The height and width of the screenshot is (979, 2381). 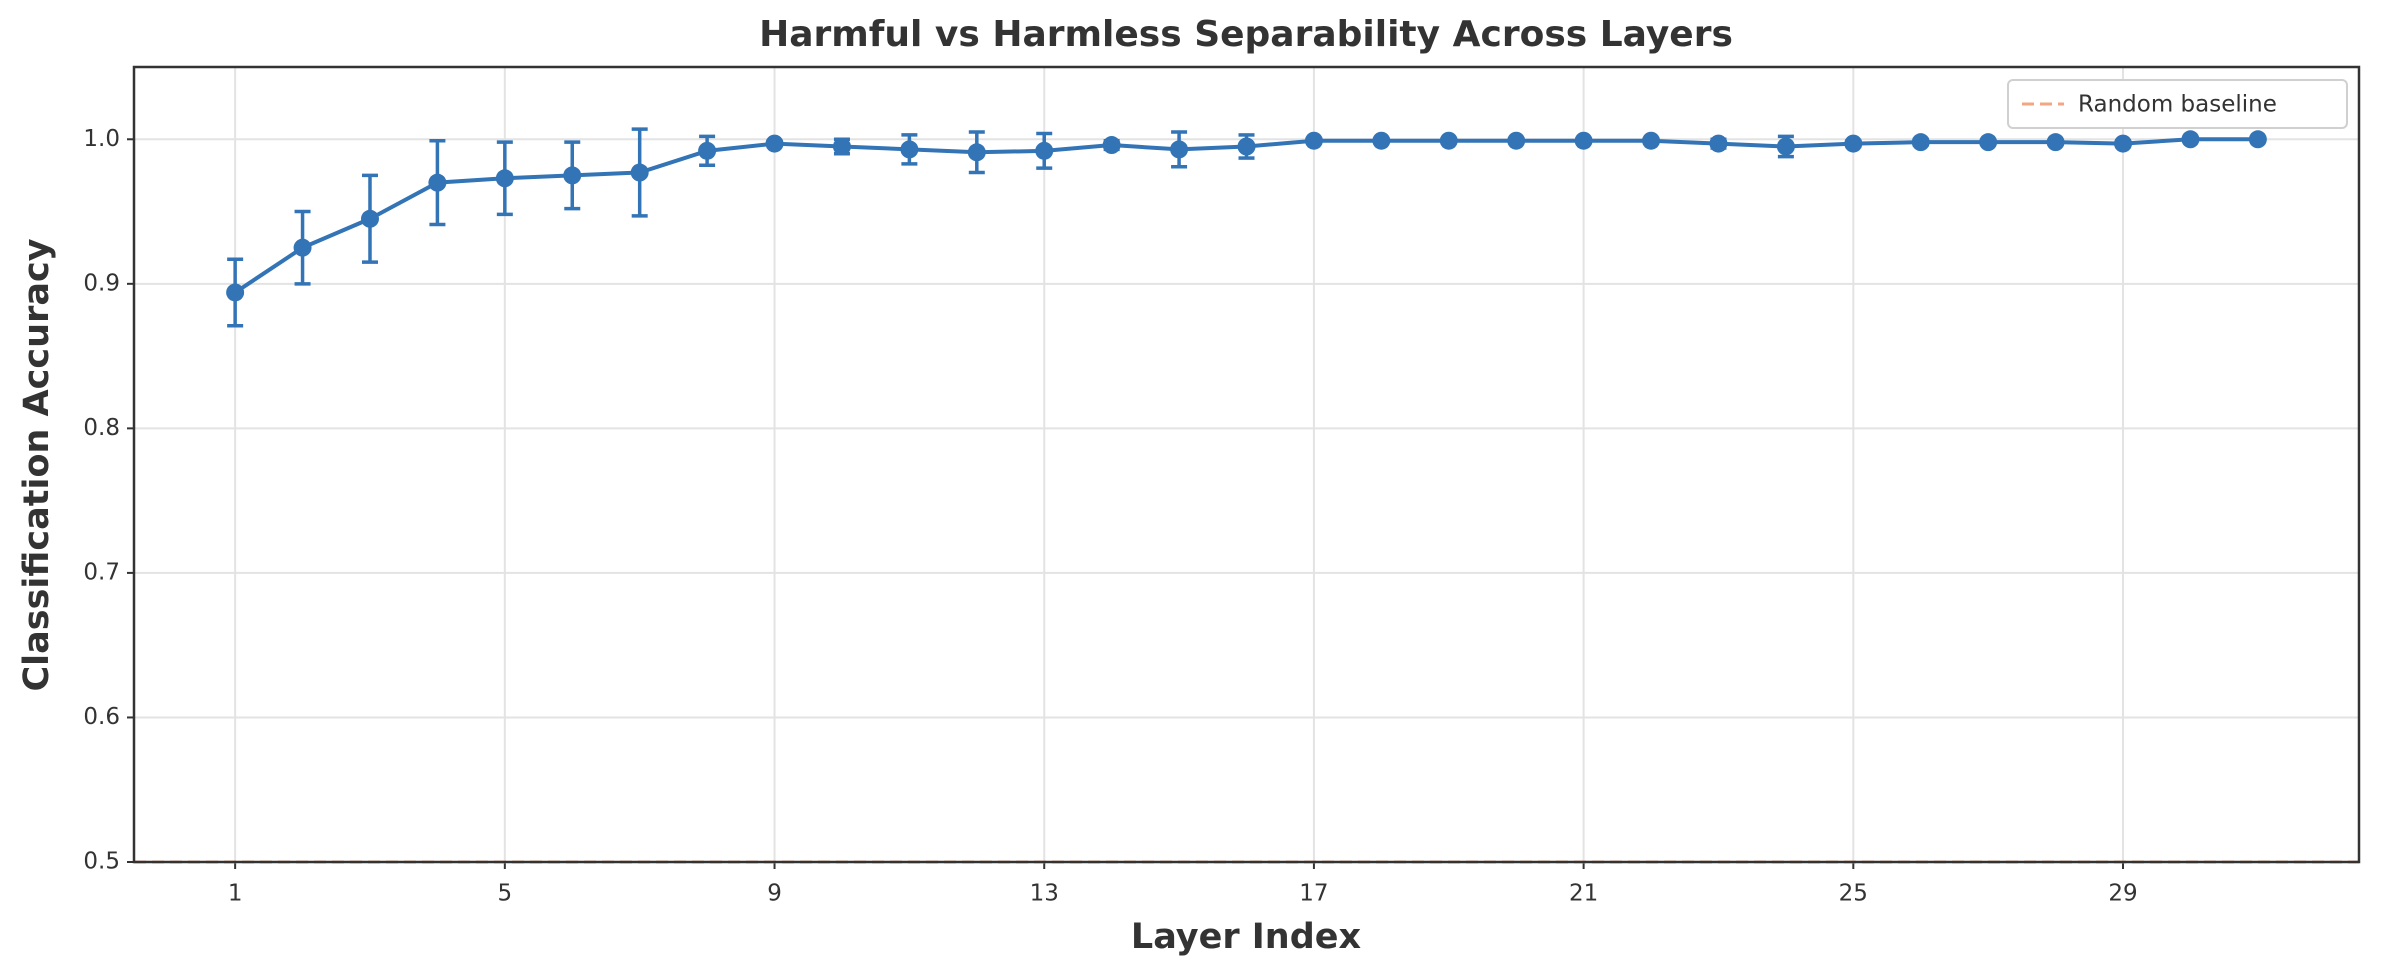 What do you see at coordinates (101, 862) in the screenshot?
I see `y-tick-label: 0.5` at bounding box center [101, 862].